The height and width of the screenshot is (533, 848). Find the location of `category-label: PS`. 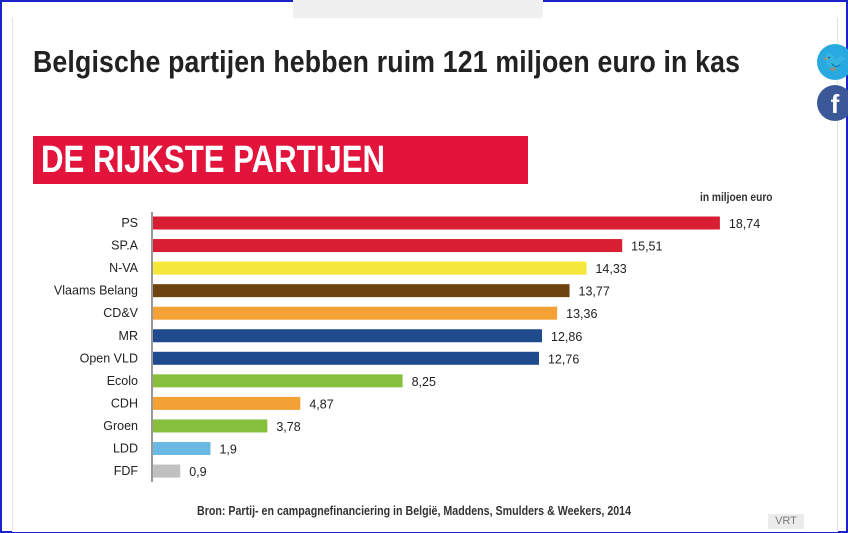

category-label: PS is located at coordinates (129, 223).